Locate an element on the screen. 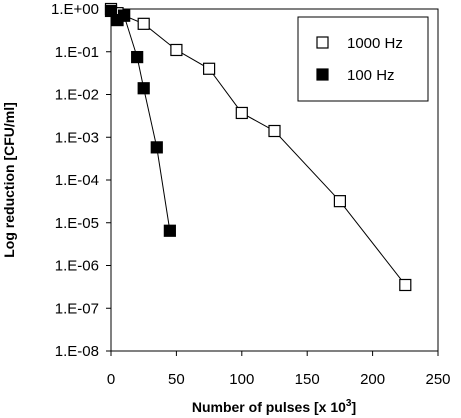  legend-box is located at coordinates (363, 59).